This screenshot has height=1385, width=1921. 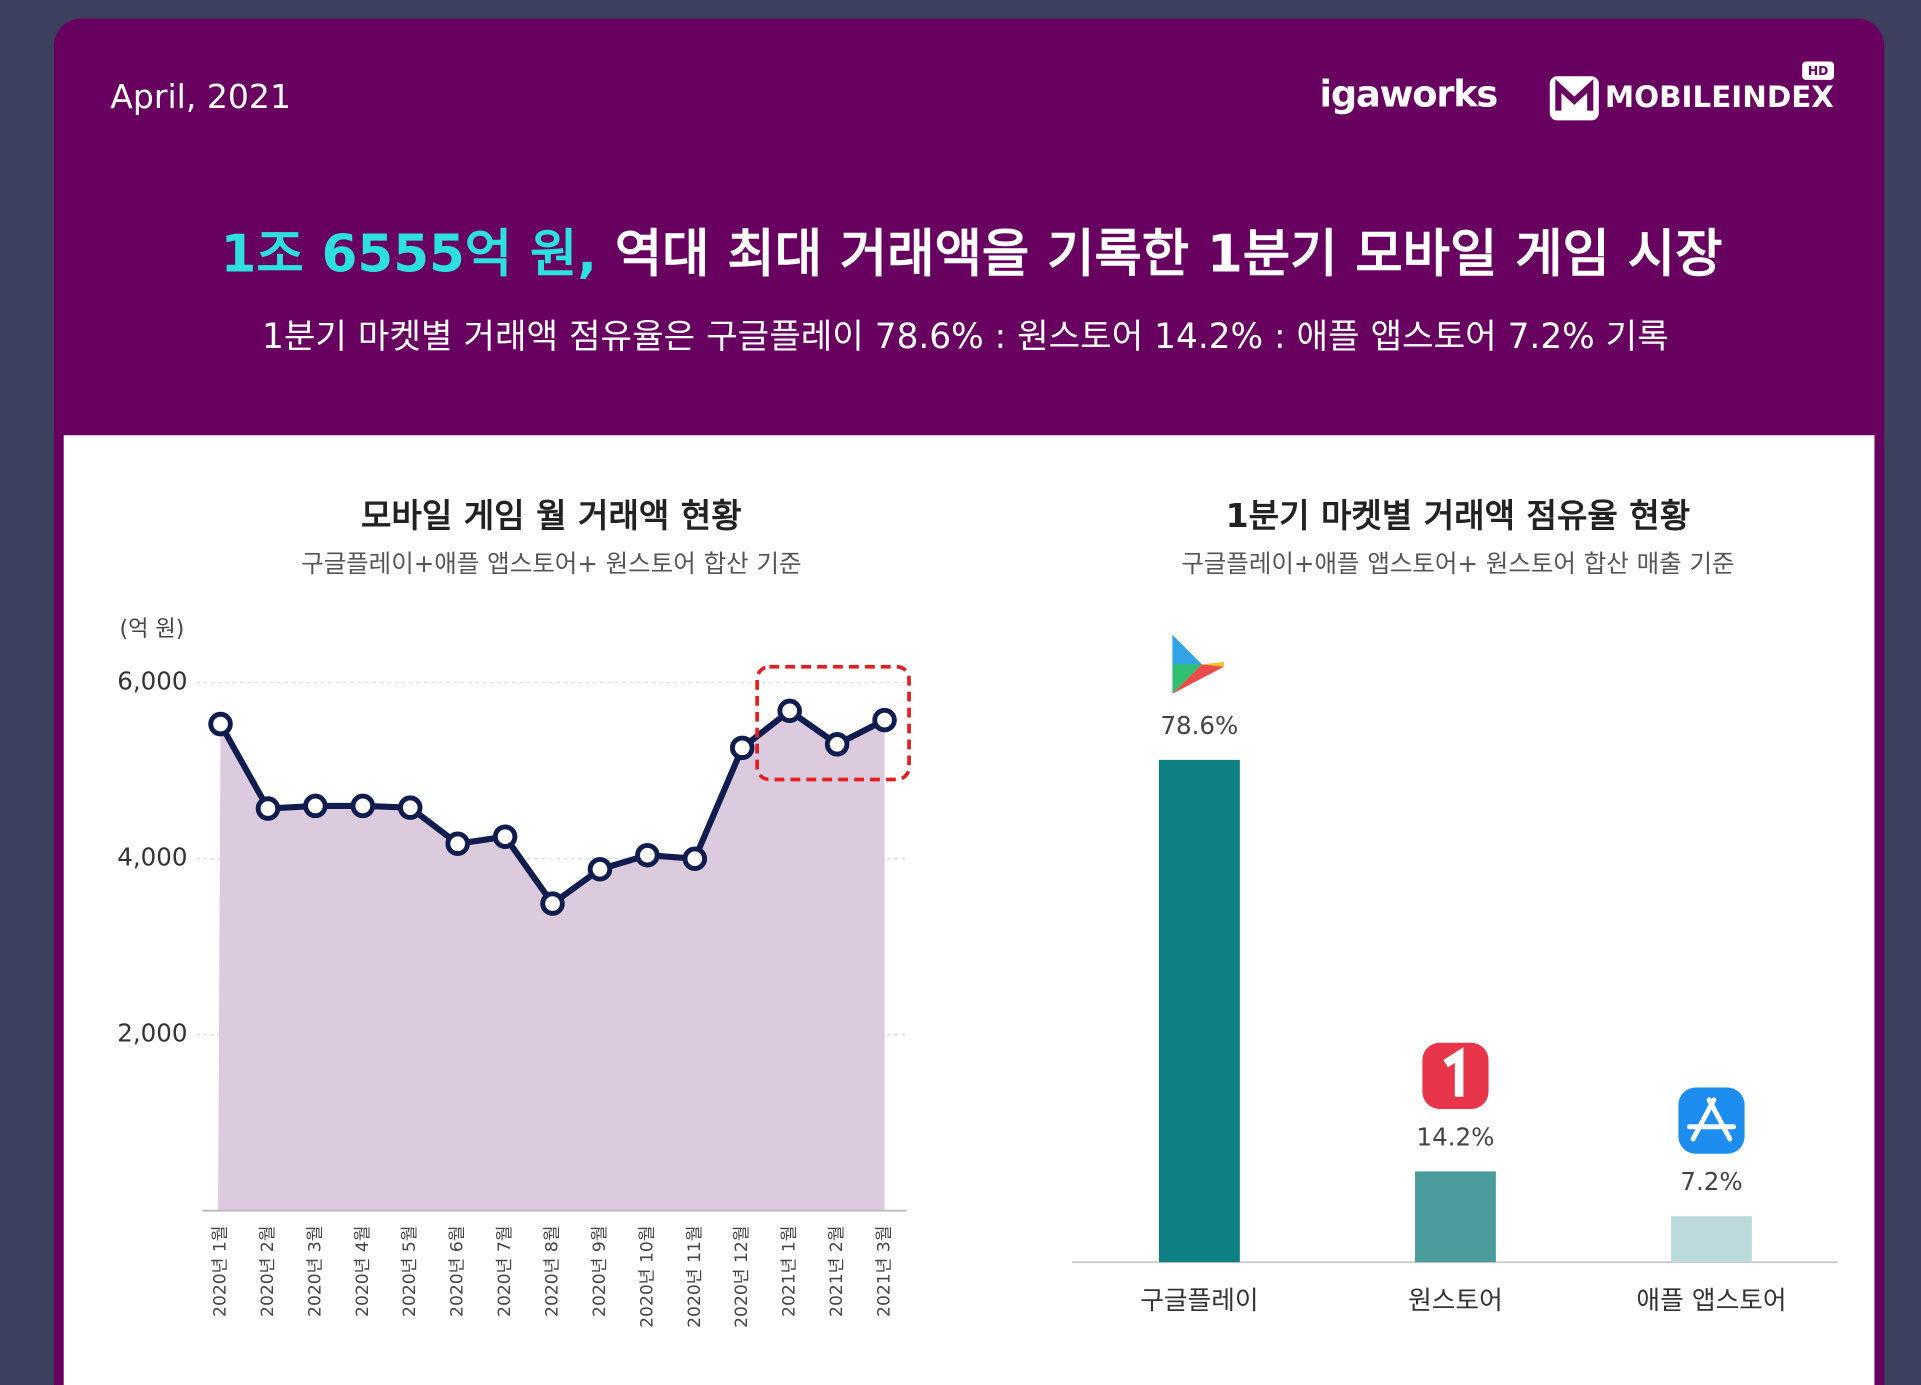 What do you see at coordinates (200, 96) in the screenshot?
I see `date: April, 2021` at bounding box center [200, 96].